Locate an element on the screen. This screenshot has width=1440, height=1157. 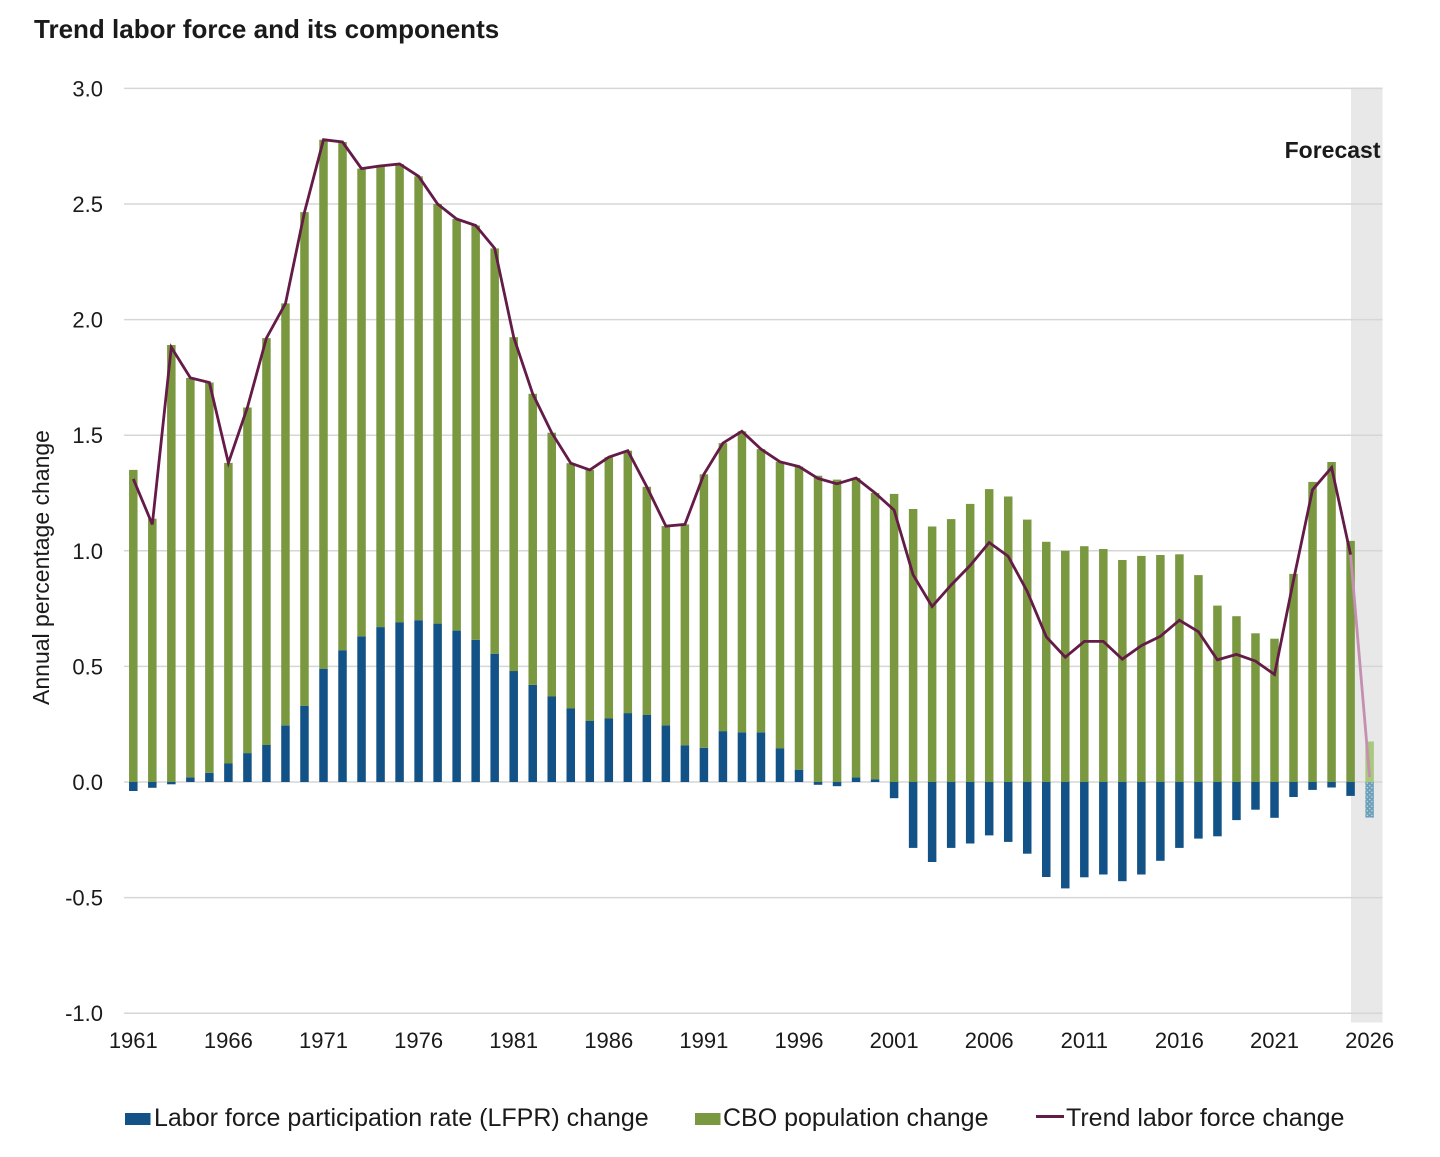
svg-text: 0.5 is located at coordinates (87, 666).